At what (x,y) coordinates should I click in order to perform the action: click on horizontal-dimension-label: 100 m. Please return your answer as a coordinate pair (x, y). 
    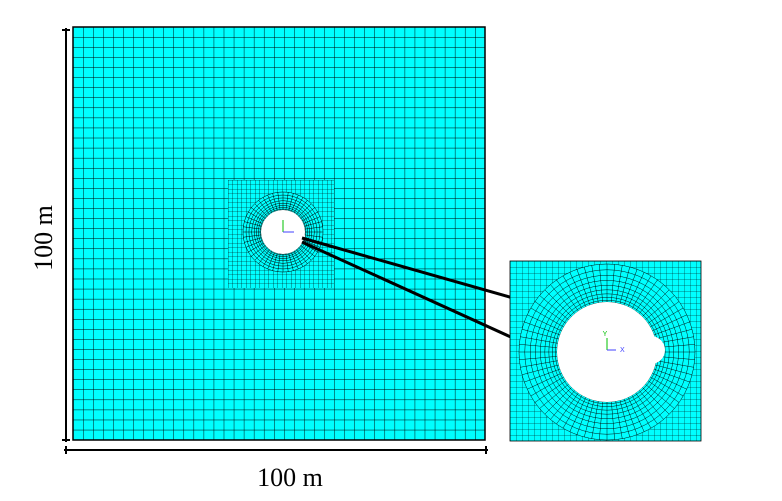
    Looking at the image, I should click on (290, 477).